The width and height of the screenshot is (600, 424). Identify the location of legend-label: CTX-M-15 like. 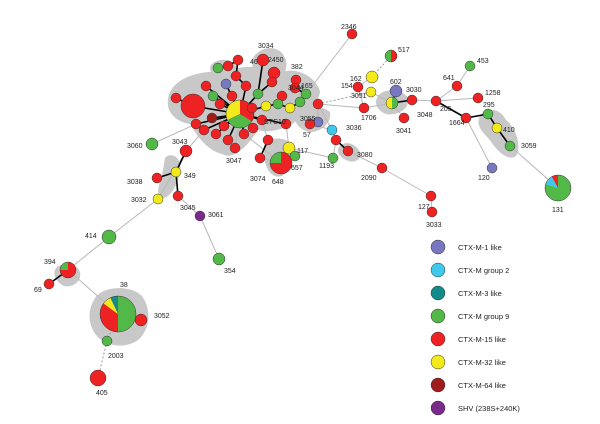
(482, 339).